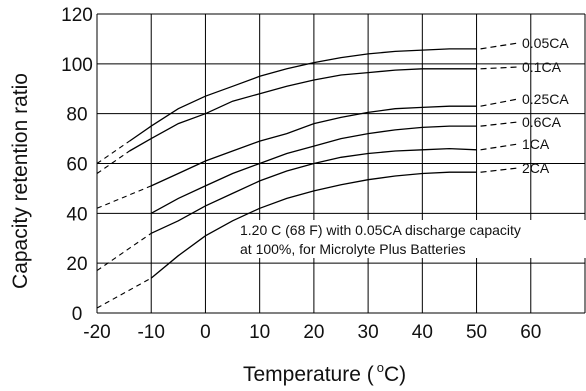 The width and height of the screenshot is (586, 391). I want to click on x-tick-label-minus-20: -20, so click(96, 332).